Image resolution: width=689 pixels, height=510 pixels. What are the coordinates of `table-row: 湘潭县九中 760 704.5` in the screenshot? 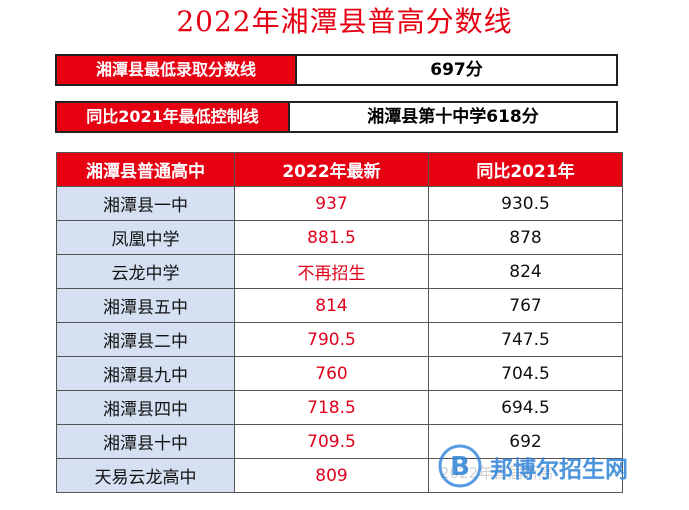 It's located at (339, 373).